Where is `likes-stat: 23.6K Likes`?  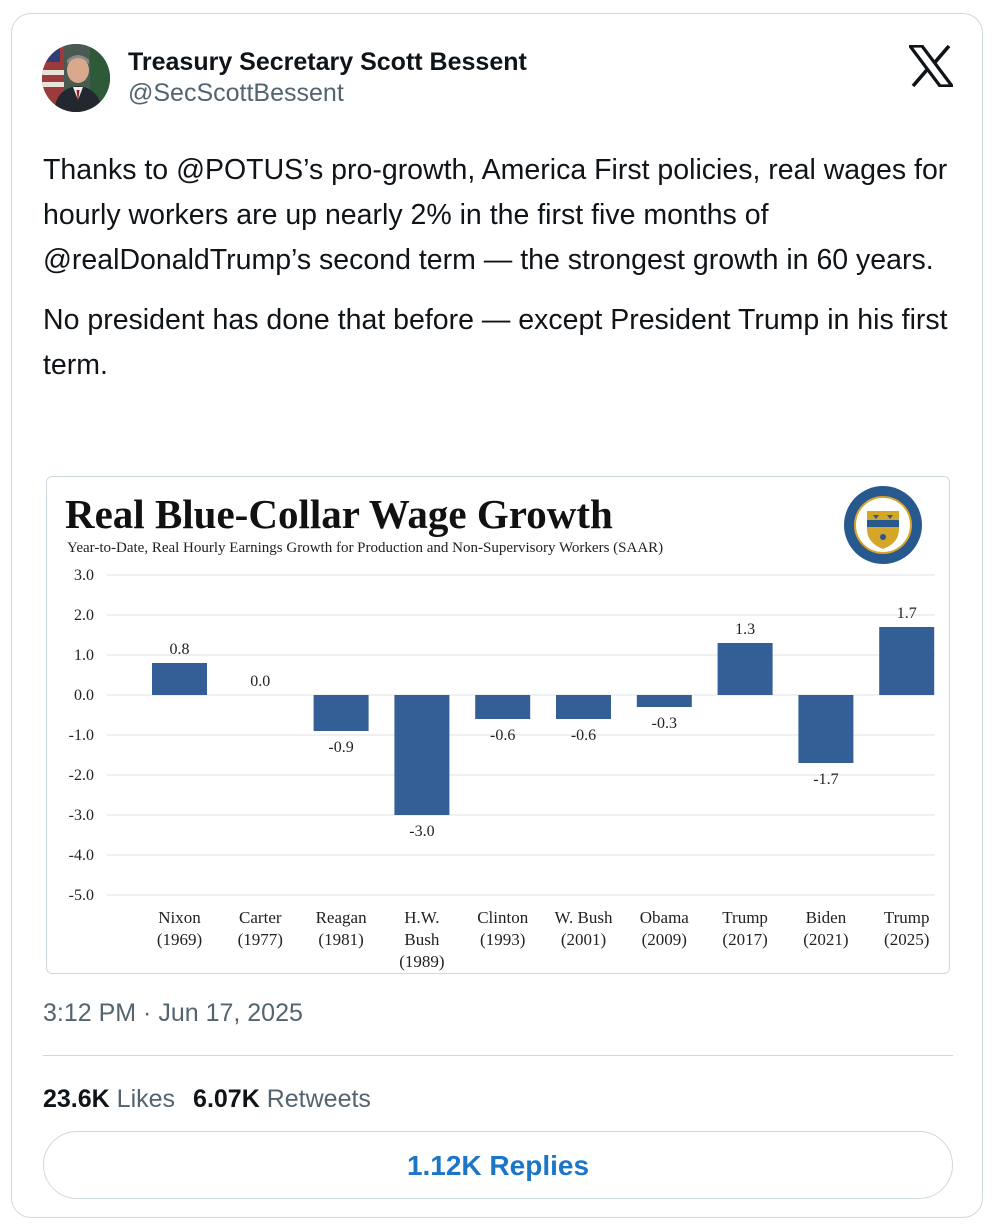
likes-stat: 23.6K Likes is located at coordinates (109, 1099).